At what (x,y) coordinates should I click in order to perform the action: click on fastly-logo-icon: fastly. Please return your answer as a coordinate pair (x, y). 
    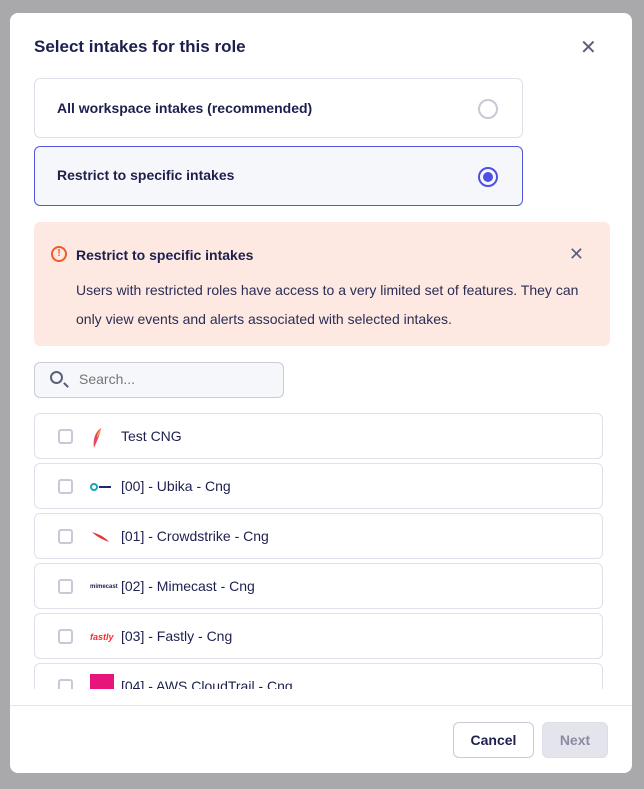
    Looking at the image, I should click on (102, 637).